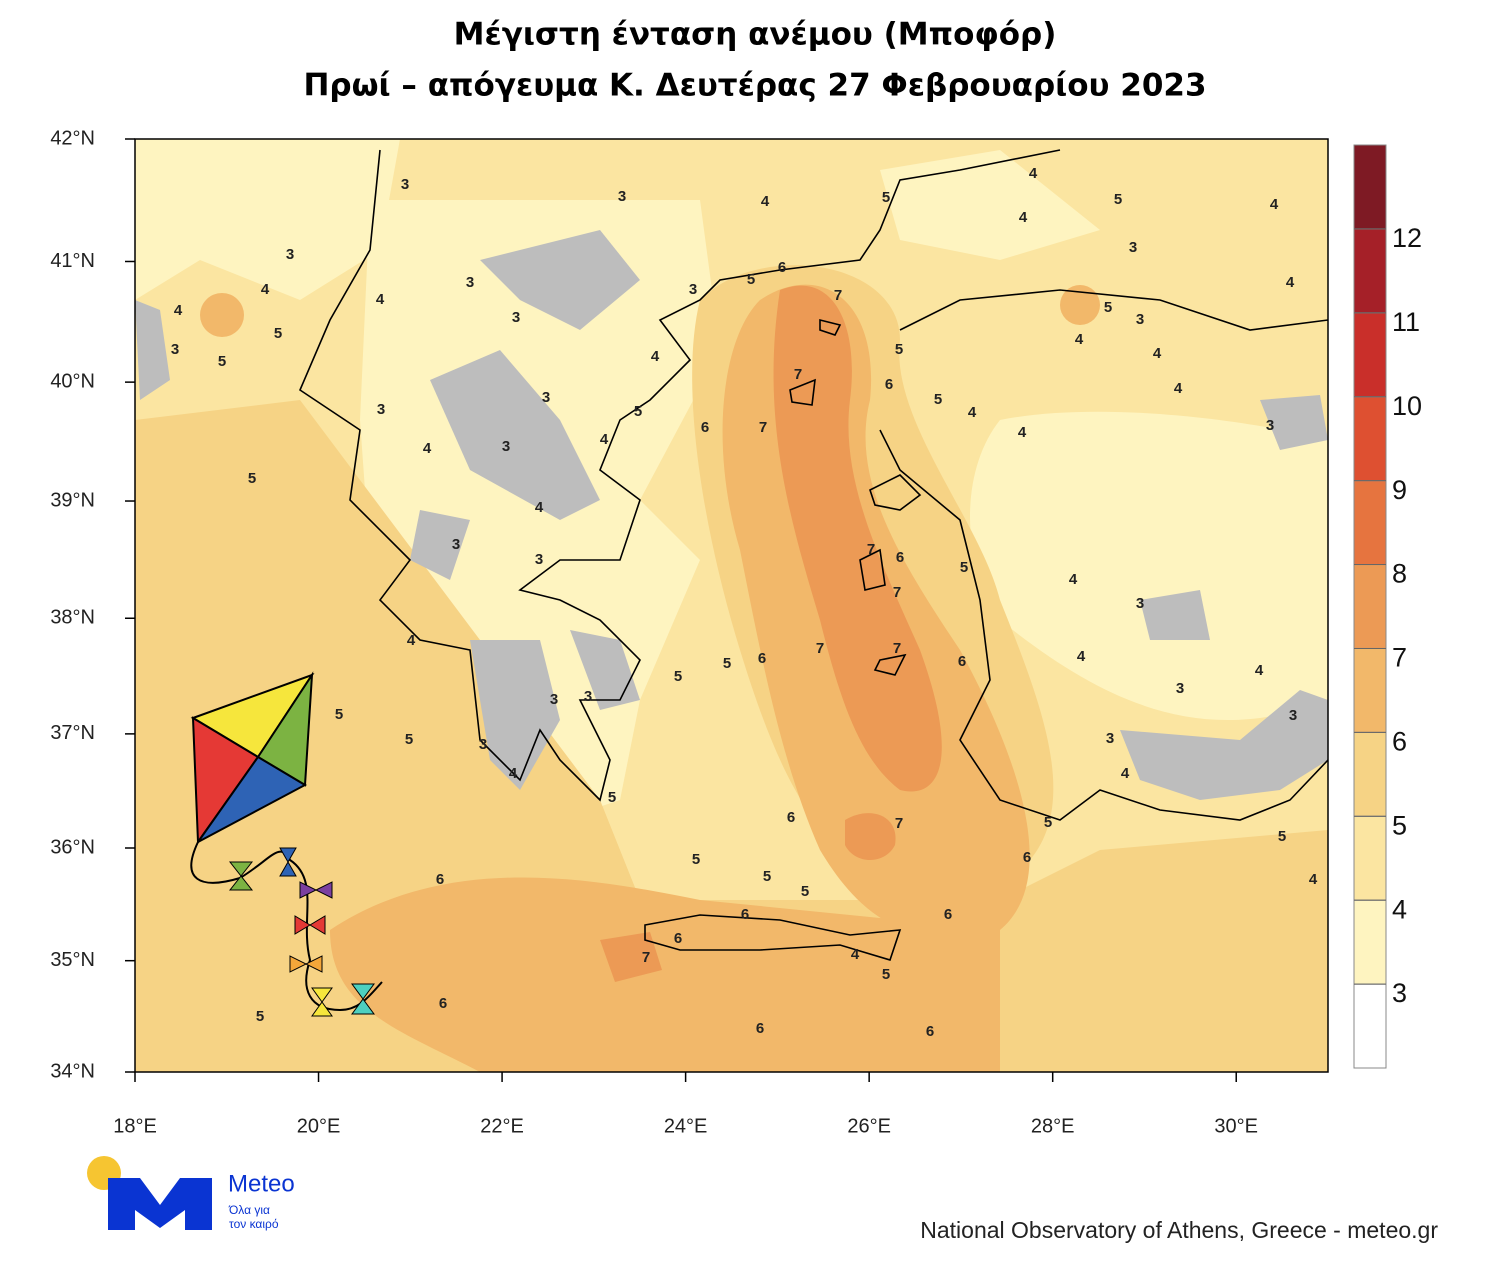 The width and height of the screenshot is (1510, 1283). Describe the element at coordinates (319, 1126) in the screenshot. I see `x-tick-label: 20°E` at that location.